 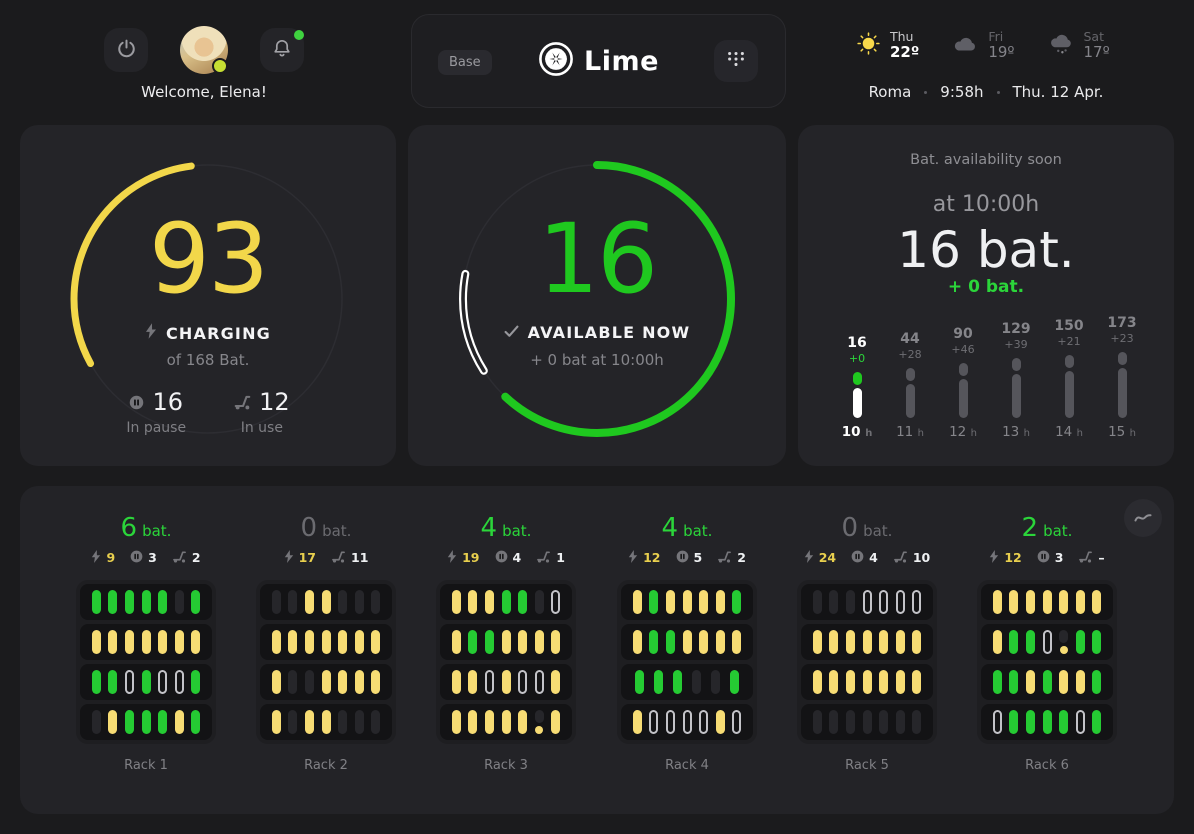 I want to click on trend-chart-button, so click(x=1143, y=518).